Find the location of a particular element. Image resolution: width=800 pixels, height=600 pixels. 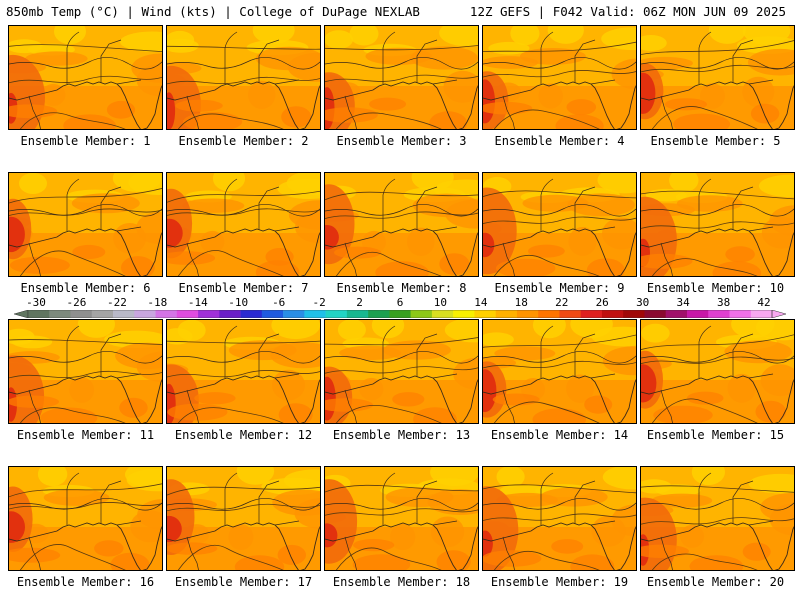

colorbar-tick-label: -26 is located at coordinates (76, 302).